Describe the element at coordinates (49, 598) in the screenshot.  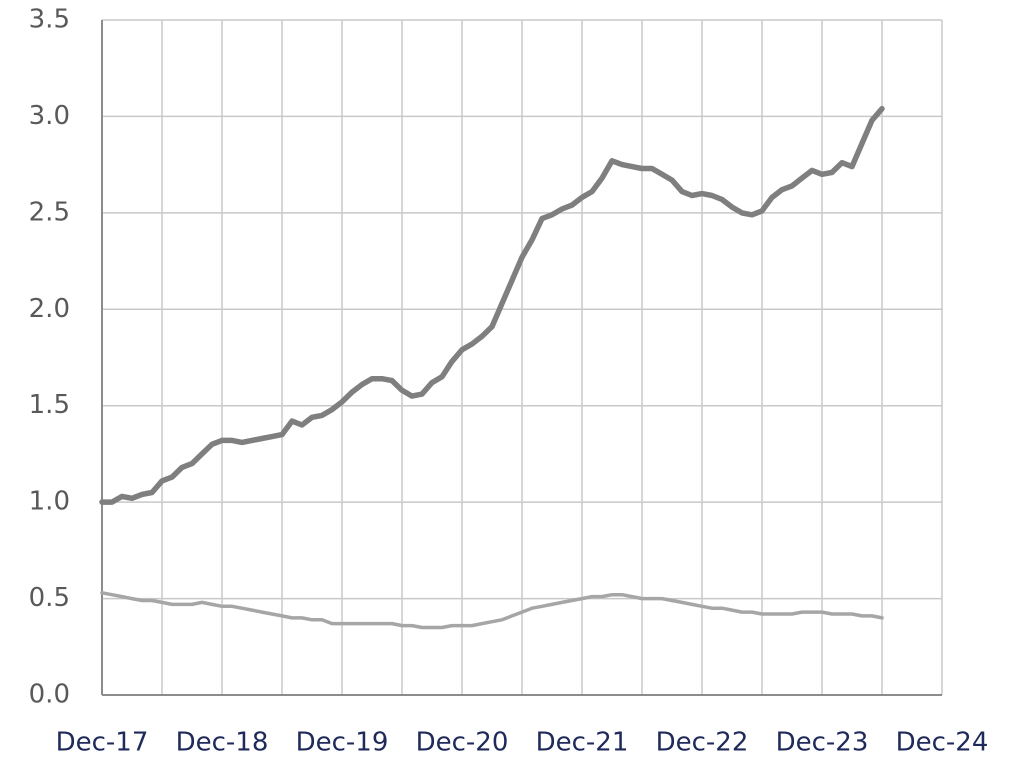
I see `y-tick-label: 0.5` at that location.